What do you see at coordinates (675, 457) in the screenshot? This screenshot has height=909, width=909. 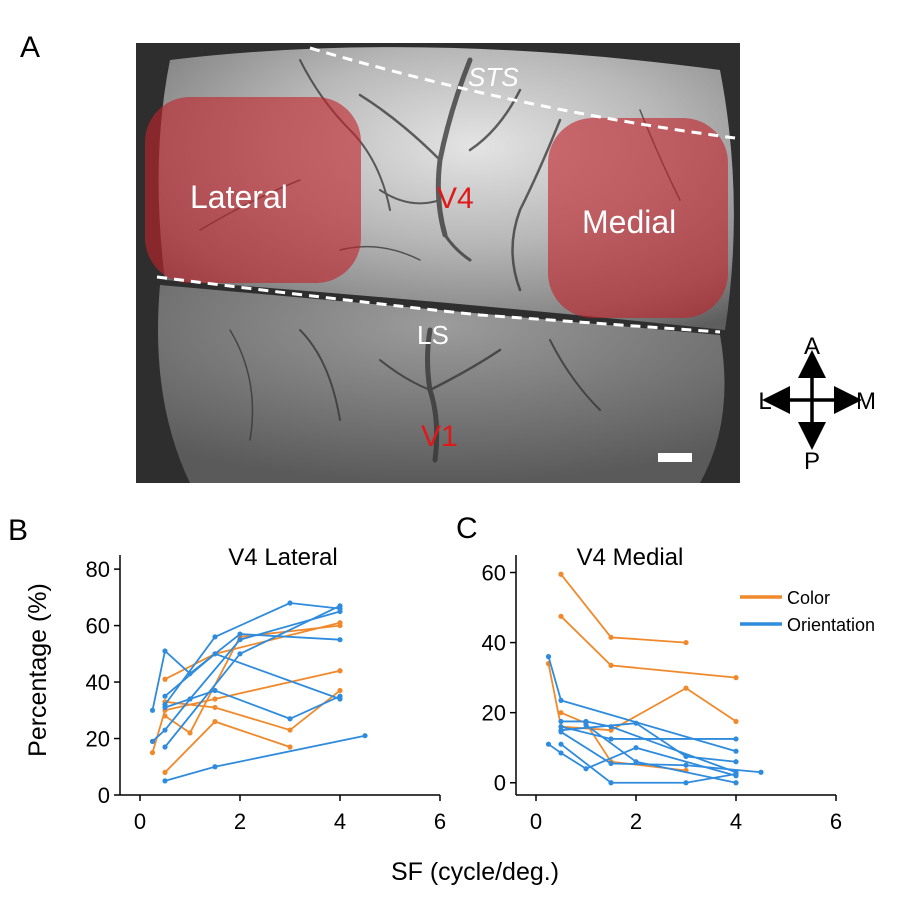 I see `scale-bar` at bounding box center [675, 457].